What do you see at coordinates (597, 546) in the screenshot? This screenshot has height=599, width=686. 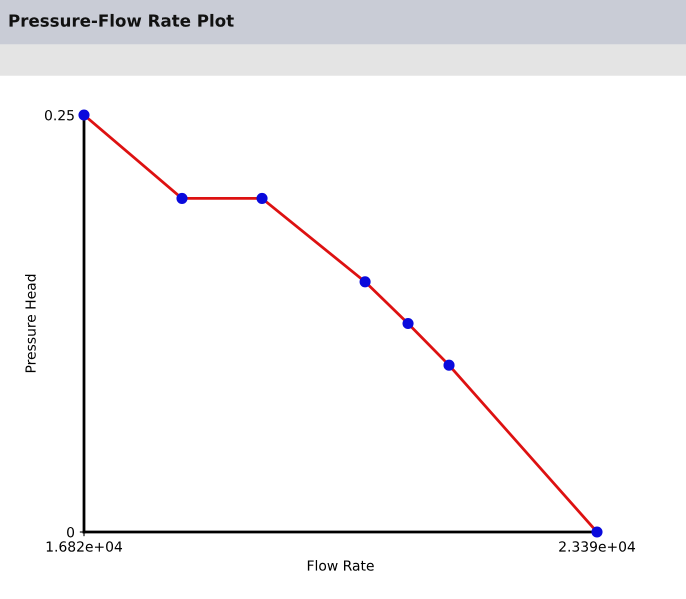 I see `x-tick-label: 2.339e+04` at bounding box center [597, 546].